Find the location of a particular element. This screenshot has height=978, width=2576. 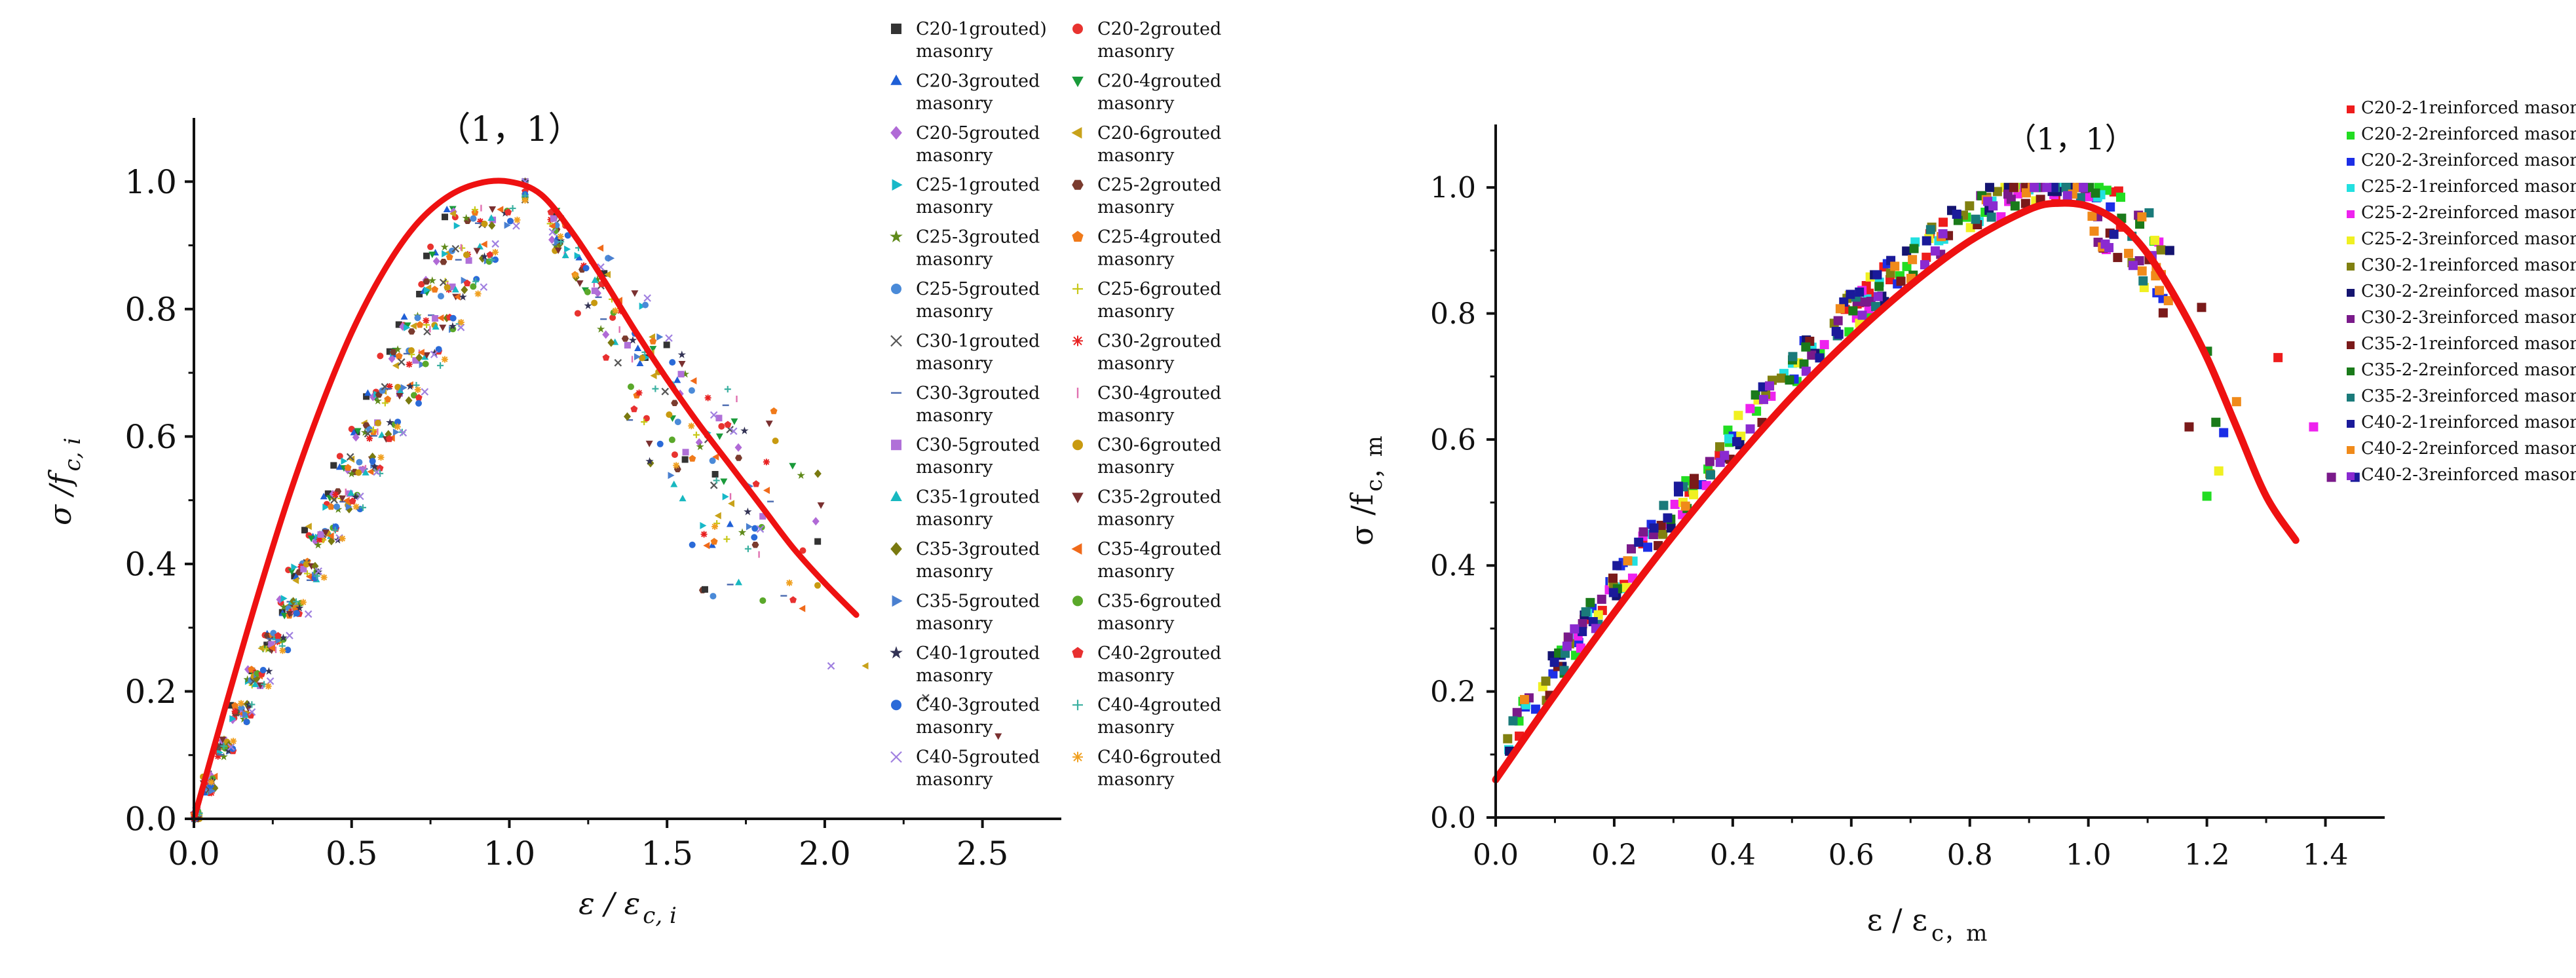

legend-label: C20-1grouted) is located at coordinates (982, 29).